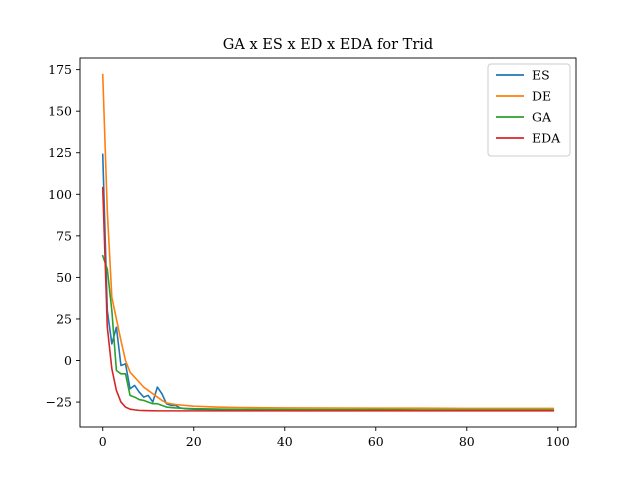 This screenshot has height=485, width=640. What do you see at coordinates (541, 96) in the screenshot?
I see `legend-label-de: DE` at bounding box center [541, 96].